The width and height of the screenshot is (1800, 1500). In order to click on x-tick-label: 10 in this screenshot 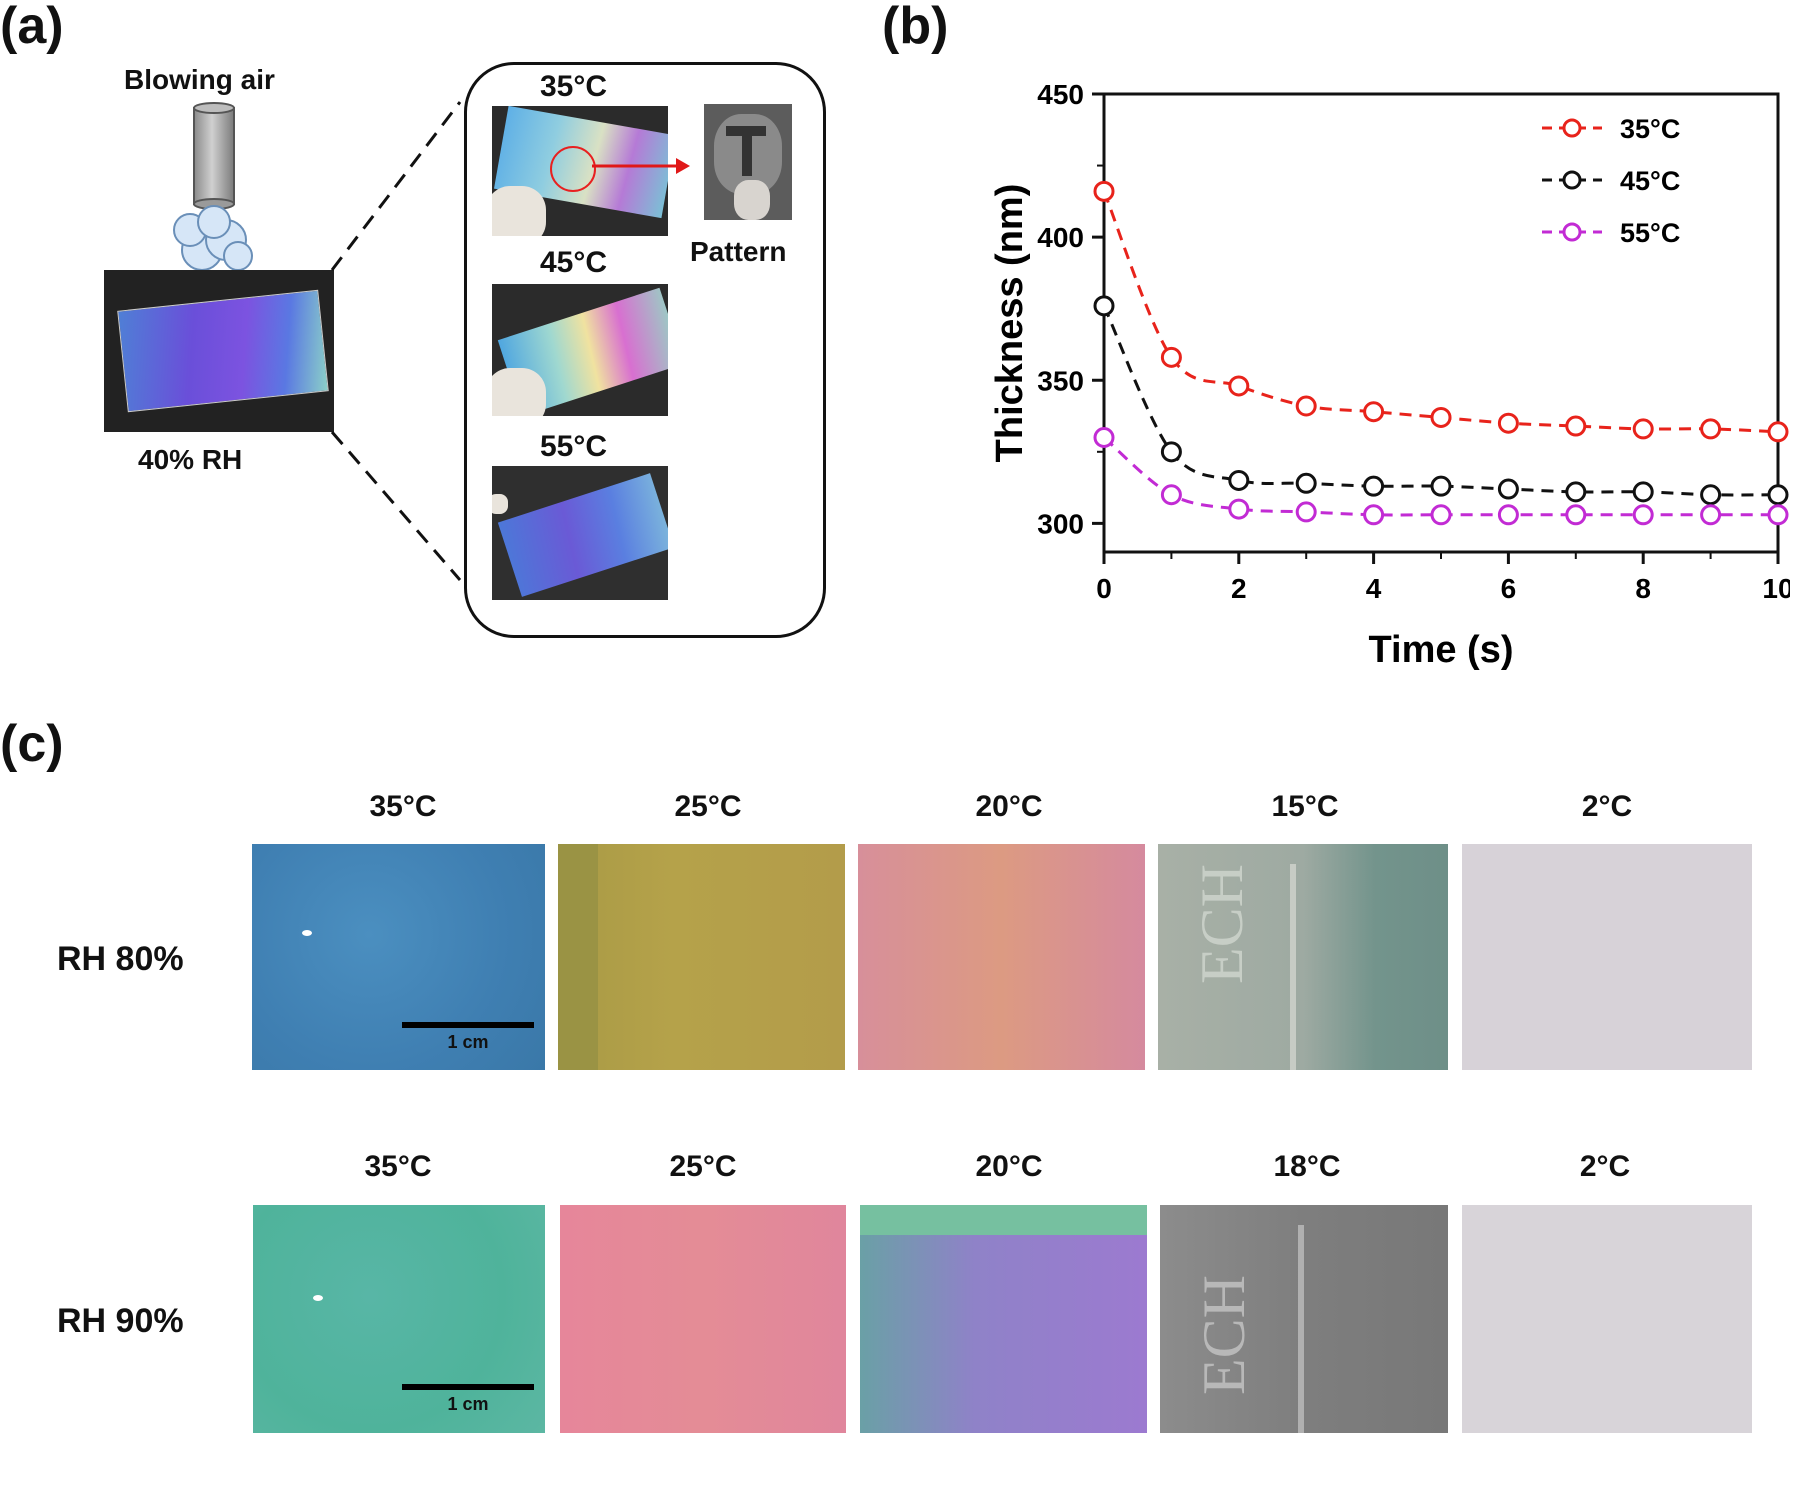, I will do `click(1776, 588)`.